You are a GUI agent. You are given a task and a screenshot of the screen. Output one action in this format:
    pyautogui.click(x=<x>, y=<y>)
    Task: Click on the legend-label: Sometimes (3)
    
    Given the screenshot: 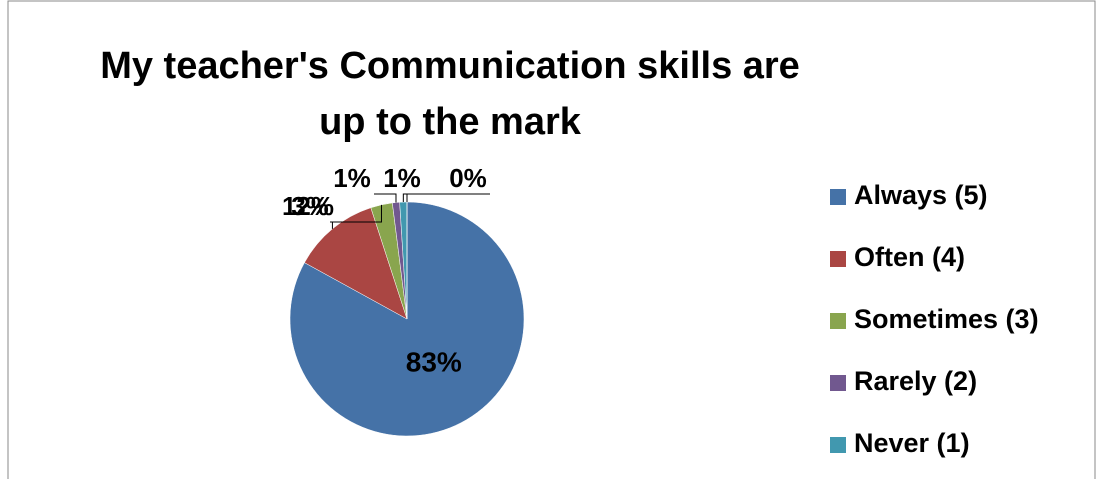 What is the action you would take?
    pyautogui.click(x=946, y=319)
    